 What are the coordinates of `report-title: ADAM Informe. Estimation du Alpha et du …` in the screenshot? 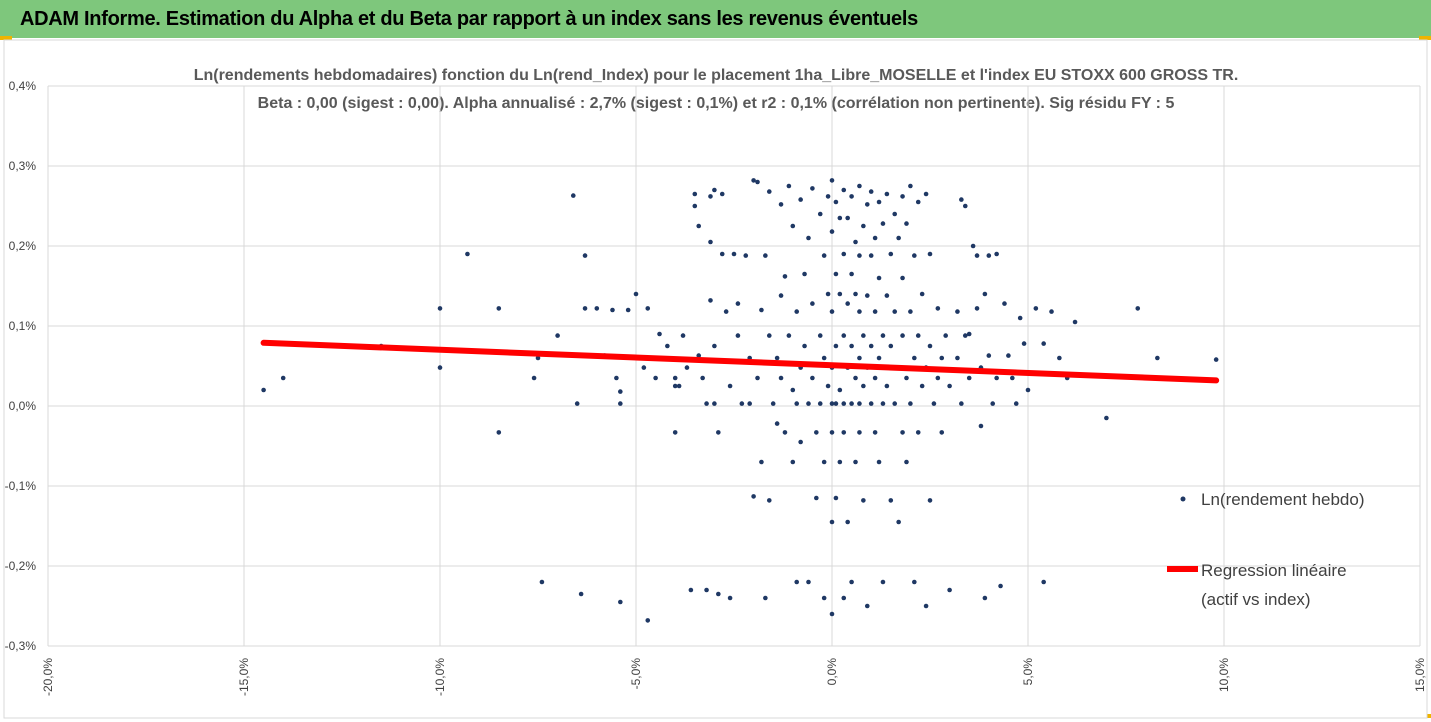 It's located at (469, 19).